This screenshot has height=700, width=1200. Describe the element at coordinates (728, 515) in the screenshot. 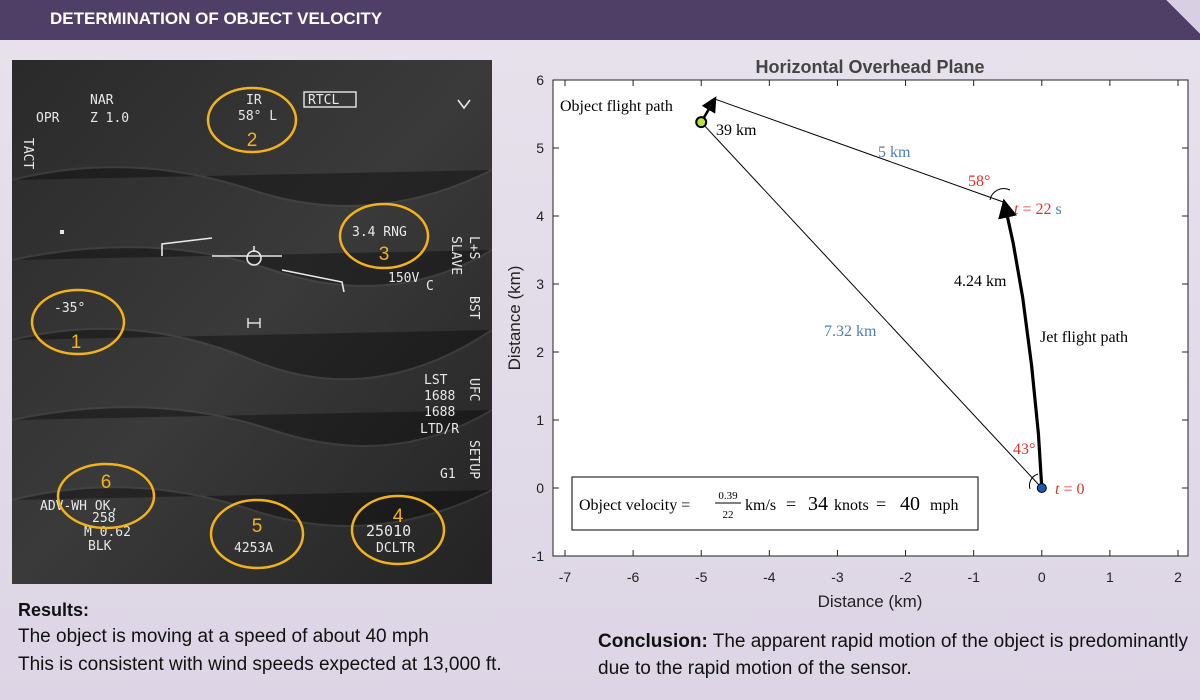

I see `velocity-denominator: 22` at that location.